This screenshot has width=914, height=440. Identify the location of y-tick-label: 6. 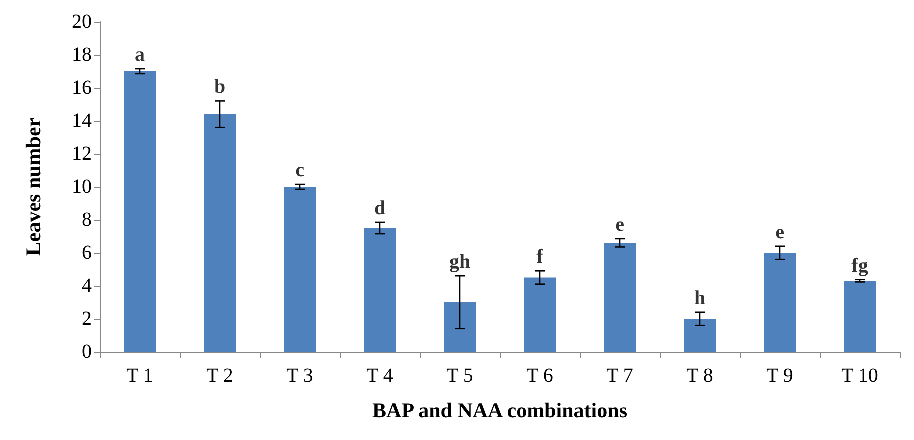
(87, 253).